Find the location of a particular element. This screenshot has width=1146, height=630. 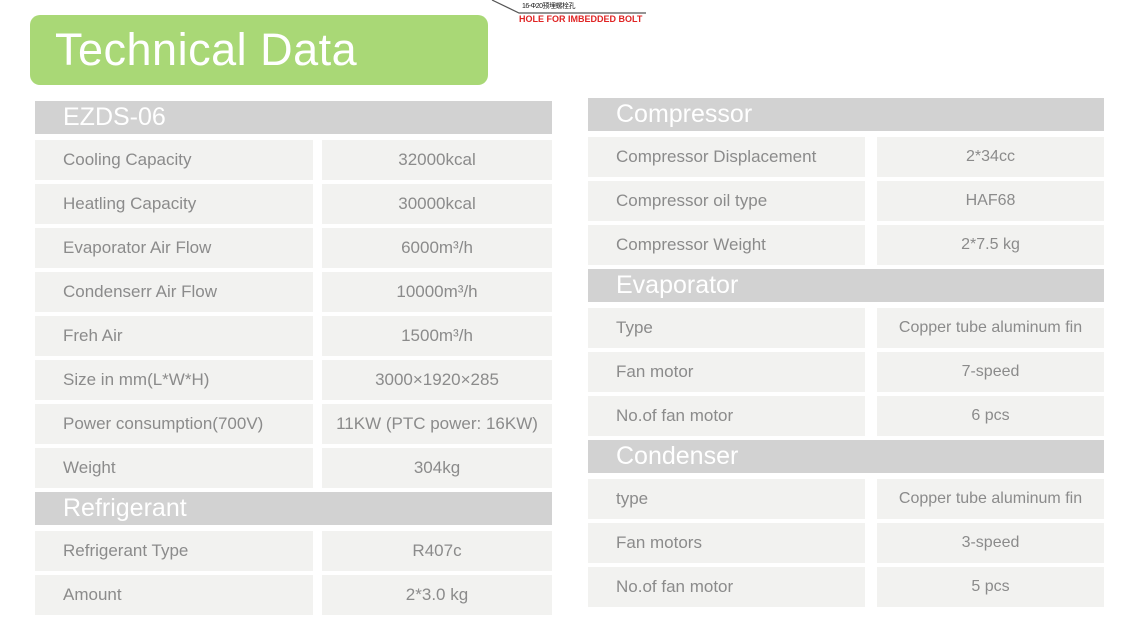

table-row: Freh Air 1500m³/h is located at coordinates (293, 336).